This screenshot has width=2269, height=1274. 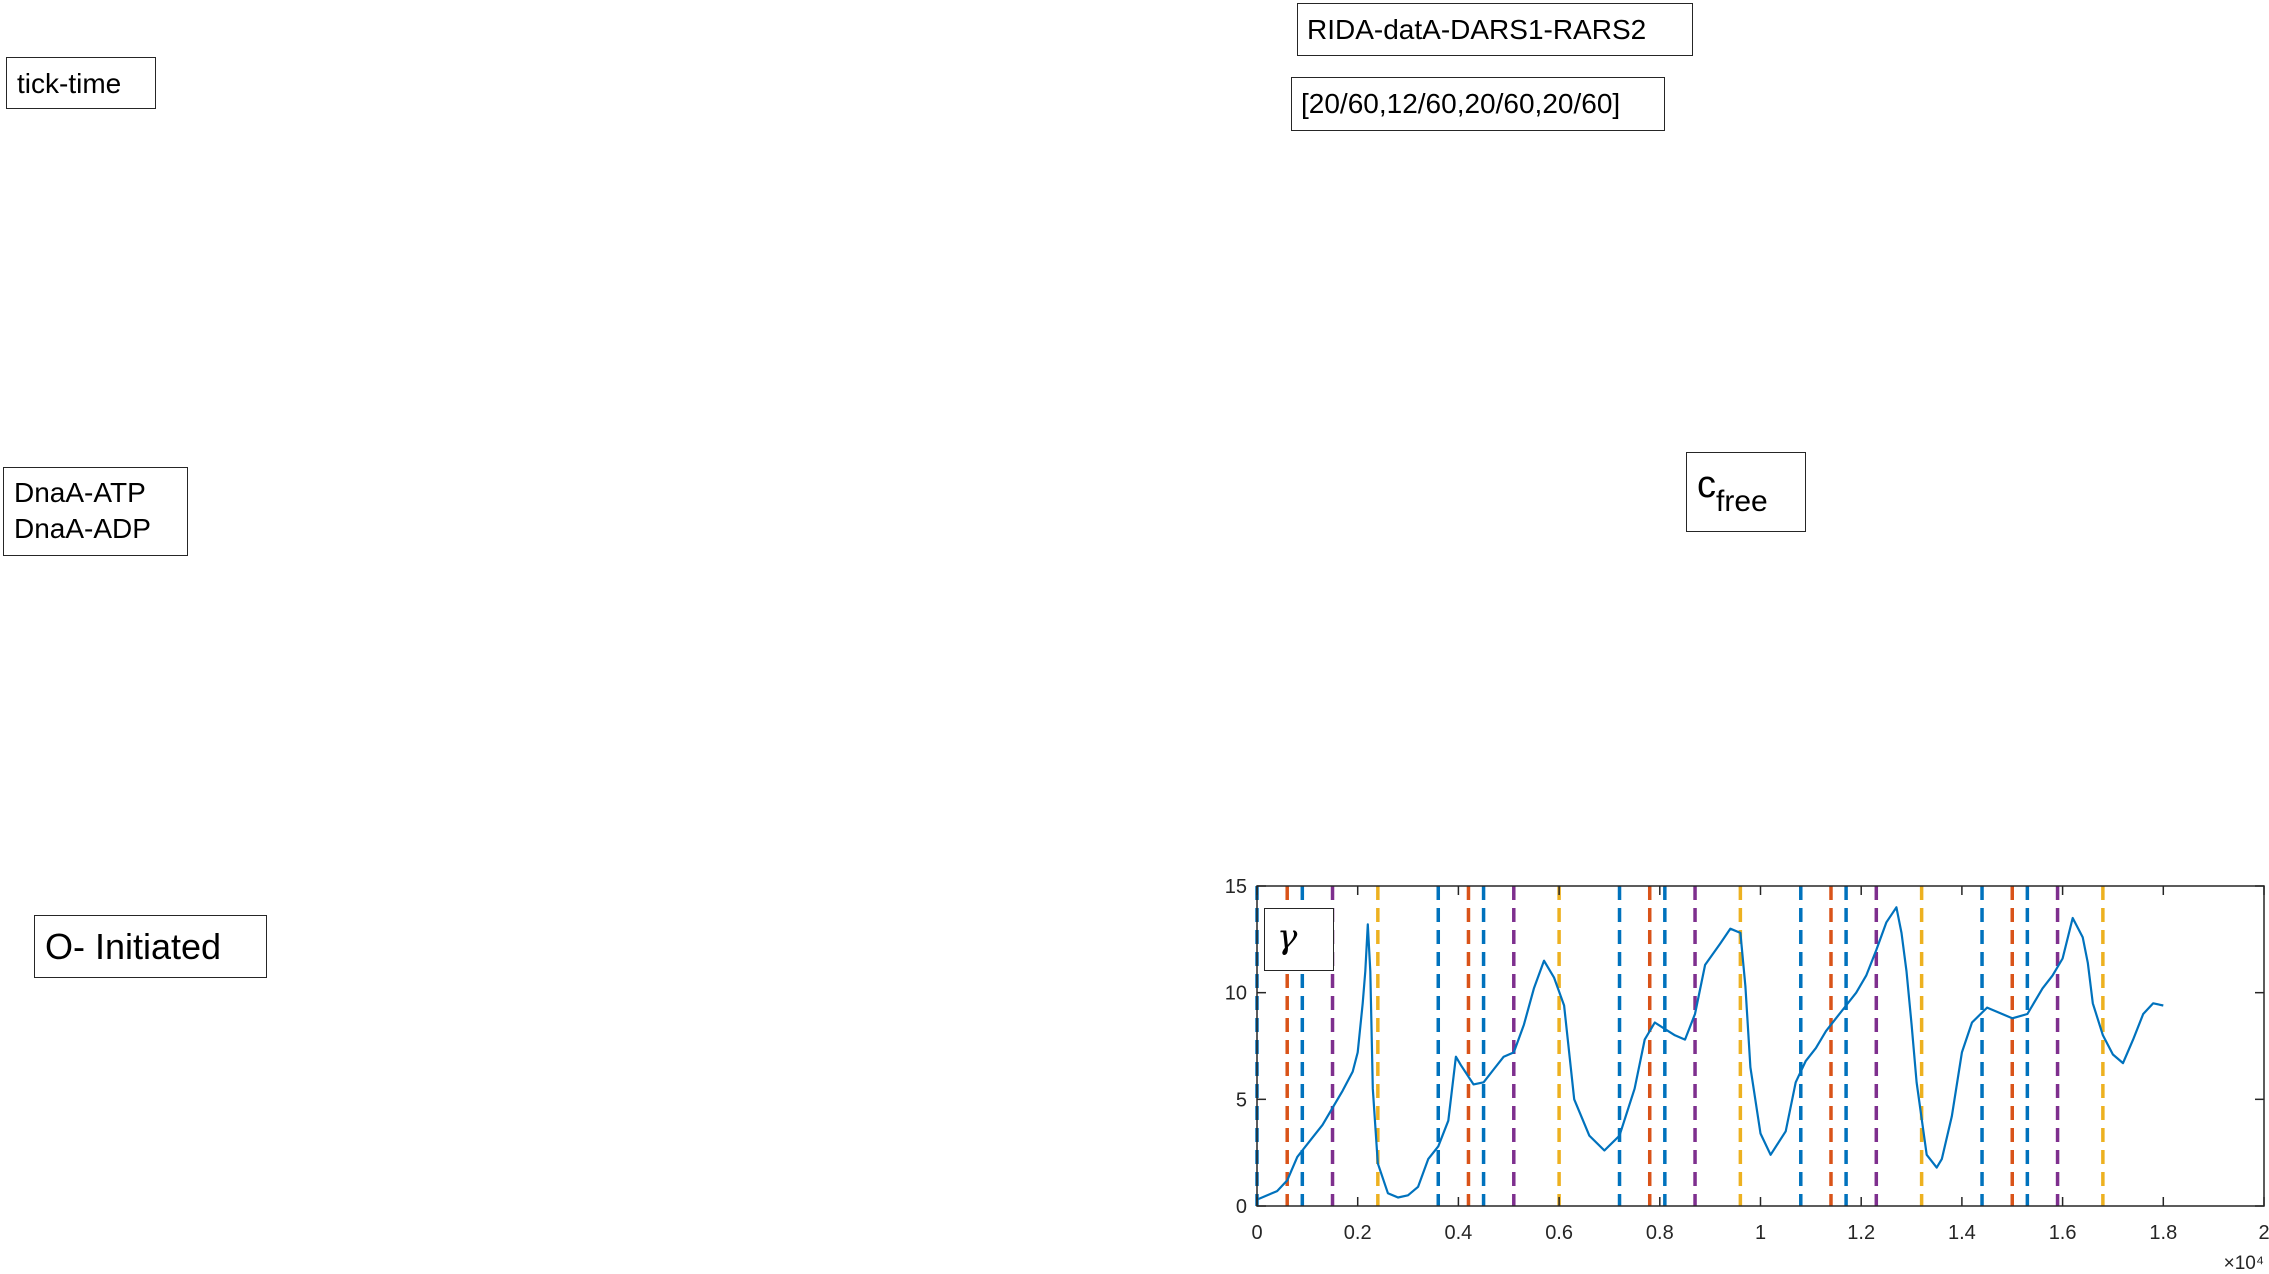 What do you see at coordinates (150, 946) in the screenshot?
I see `initiated-label: O- Initiated` at bounding box center [150, 946].